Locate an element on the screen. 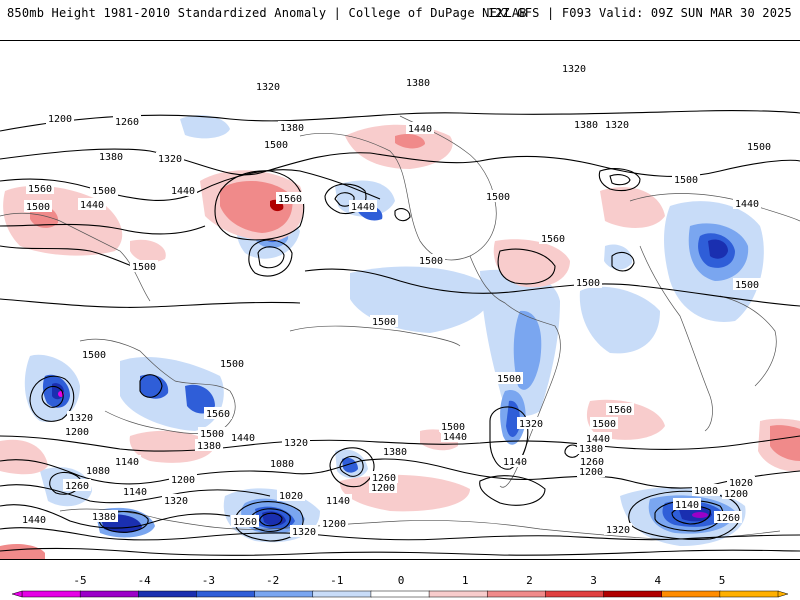  contour-label: 1560 is located at coordinates (553, 238).